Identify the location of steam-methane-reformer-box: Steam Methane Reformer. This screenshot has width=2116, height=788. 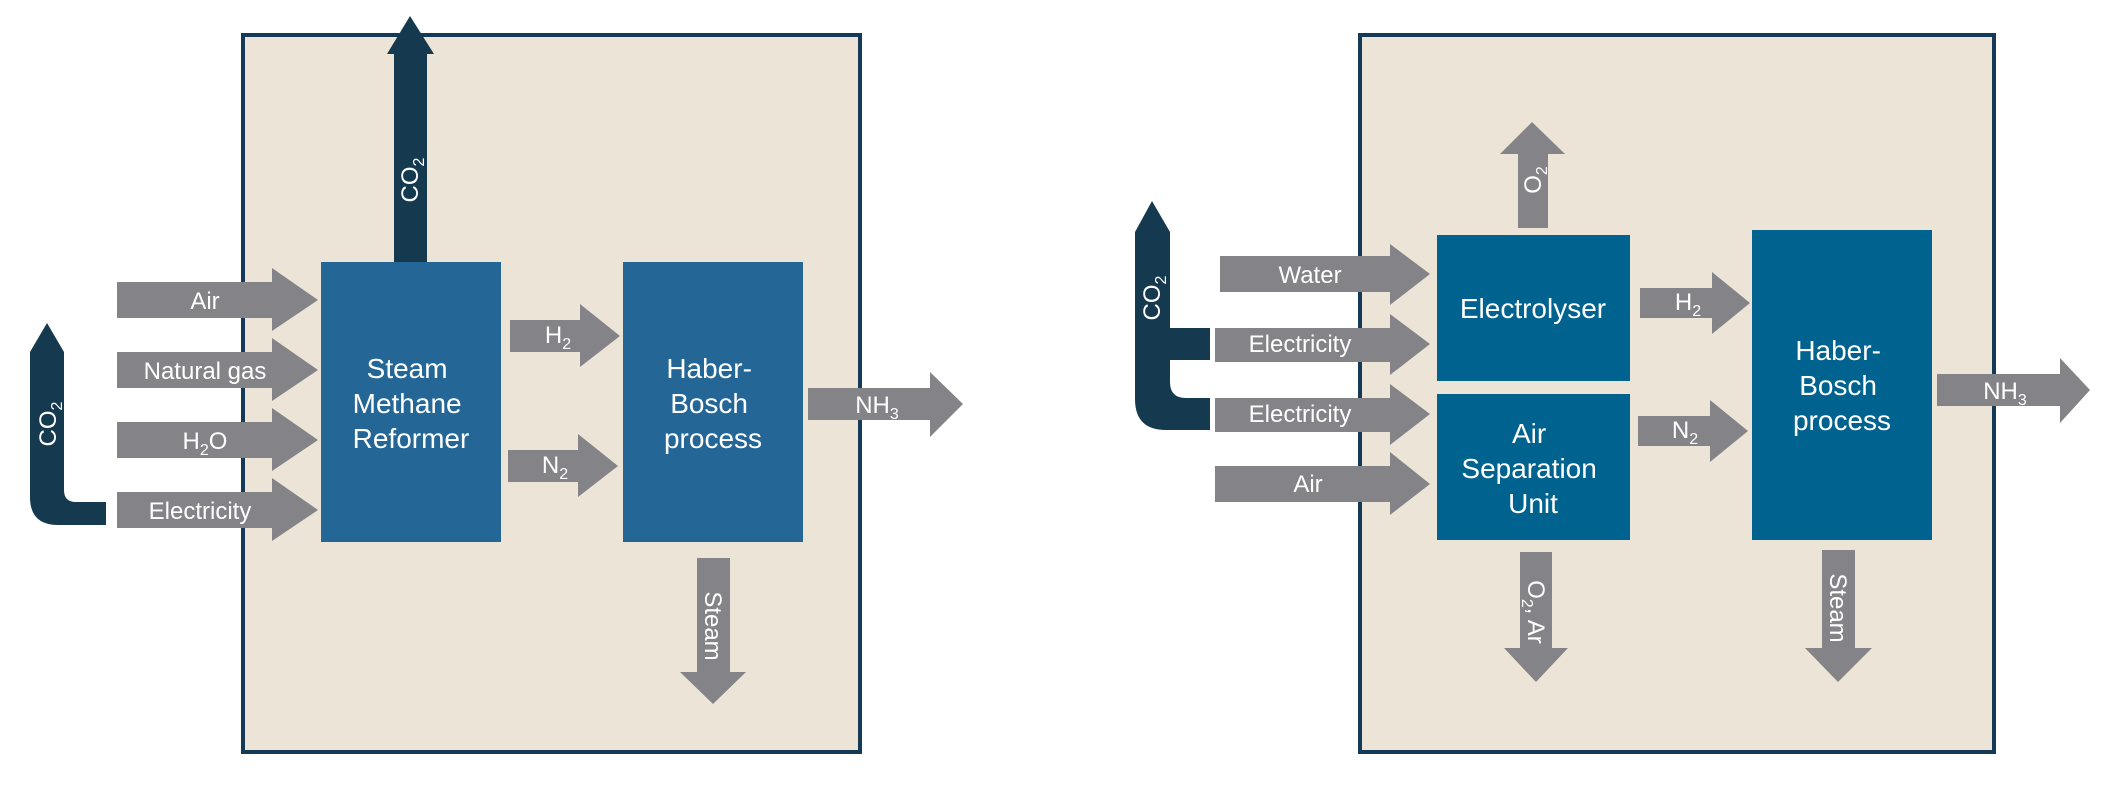
(411, 402).